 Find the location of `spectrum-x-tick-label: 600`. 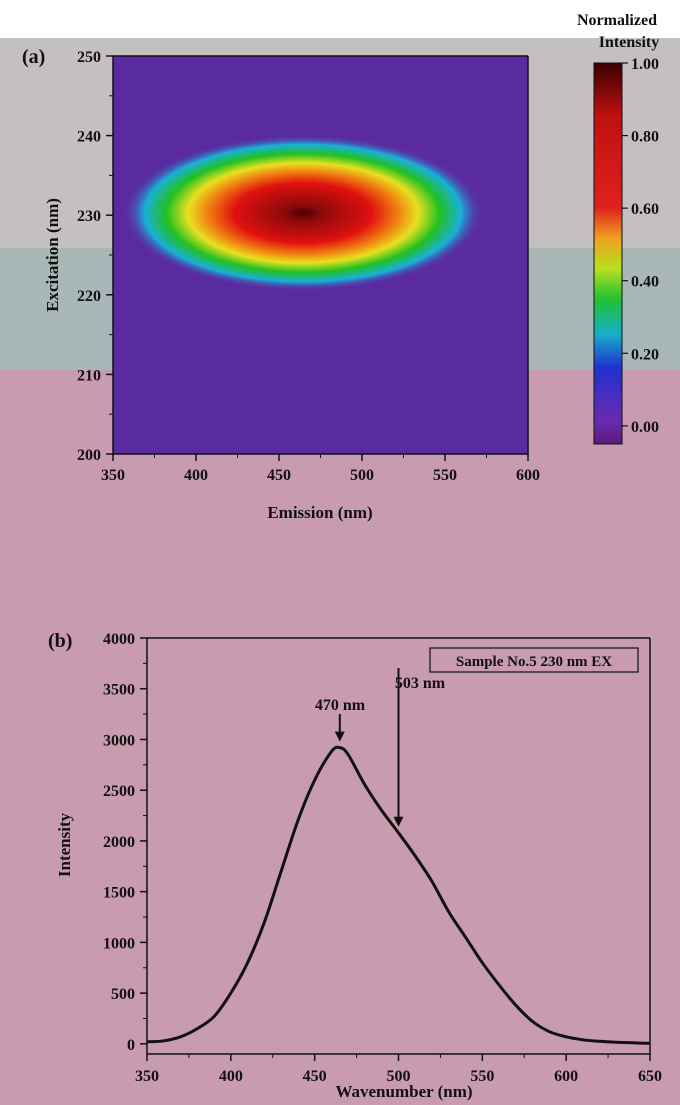

spectrum-x-tick-label: 600 is located at coordinates (566, 1076).